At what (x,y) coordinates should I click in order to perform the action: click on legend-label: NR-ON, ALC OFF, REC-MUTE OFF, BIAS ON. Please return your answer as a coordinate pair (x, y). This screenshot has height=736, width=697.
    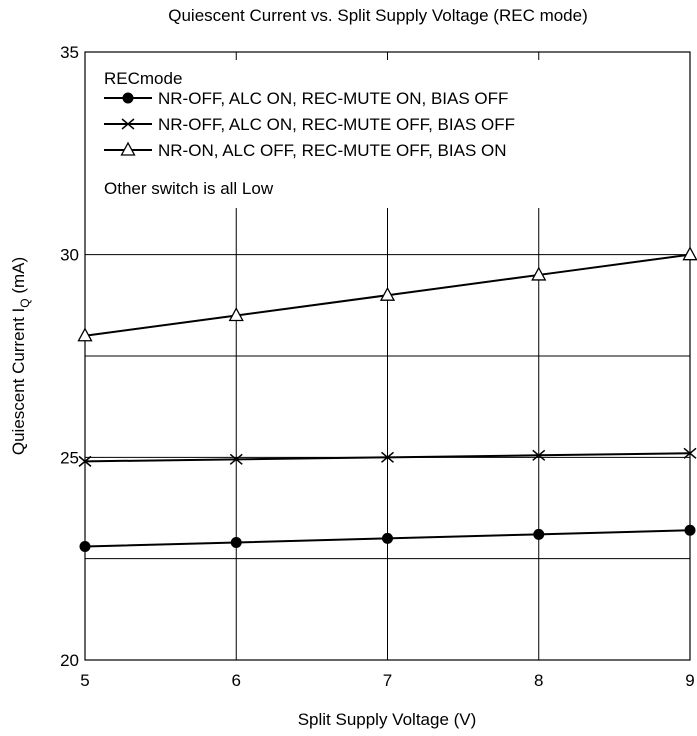
    Looking at the image, I should click on (332, 150).